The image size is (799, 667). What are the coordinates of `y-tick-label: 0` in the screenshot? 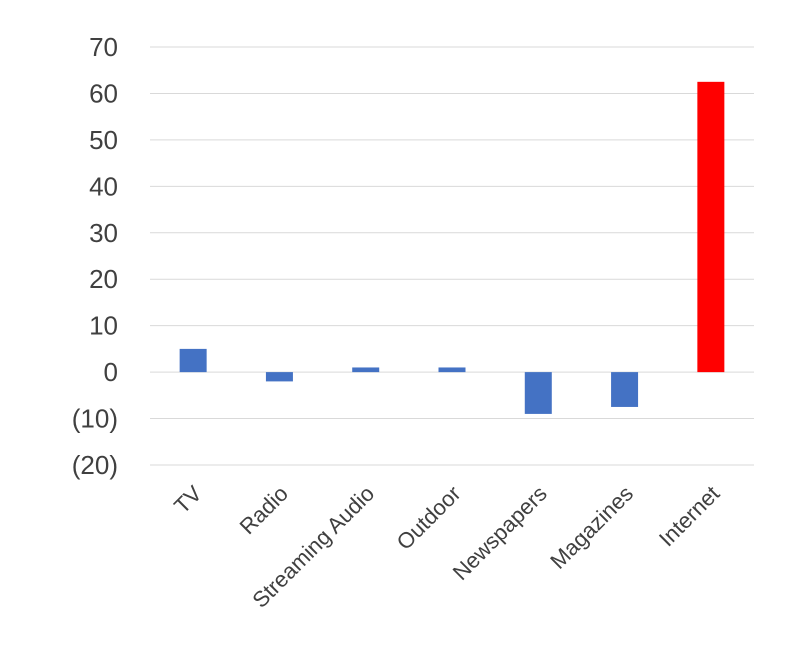 It's located at (111, 372).